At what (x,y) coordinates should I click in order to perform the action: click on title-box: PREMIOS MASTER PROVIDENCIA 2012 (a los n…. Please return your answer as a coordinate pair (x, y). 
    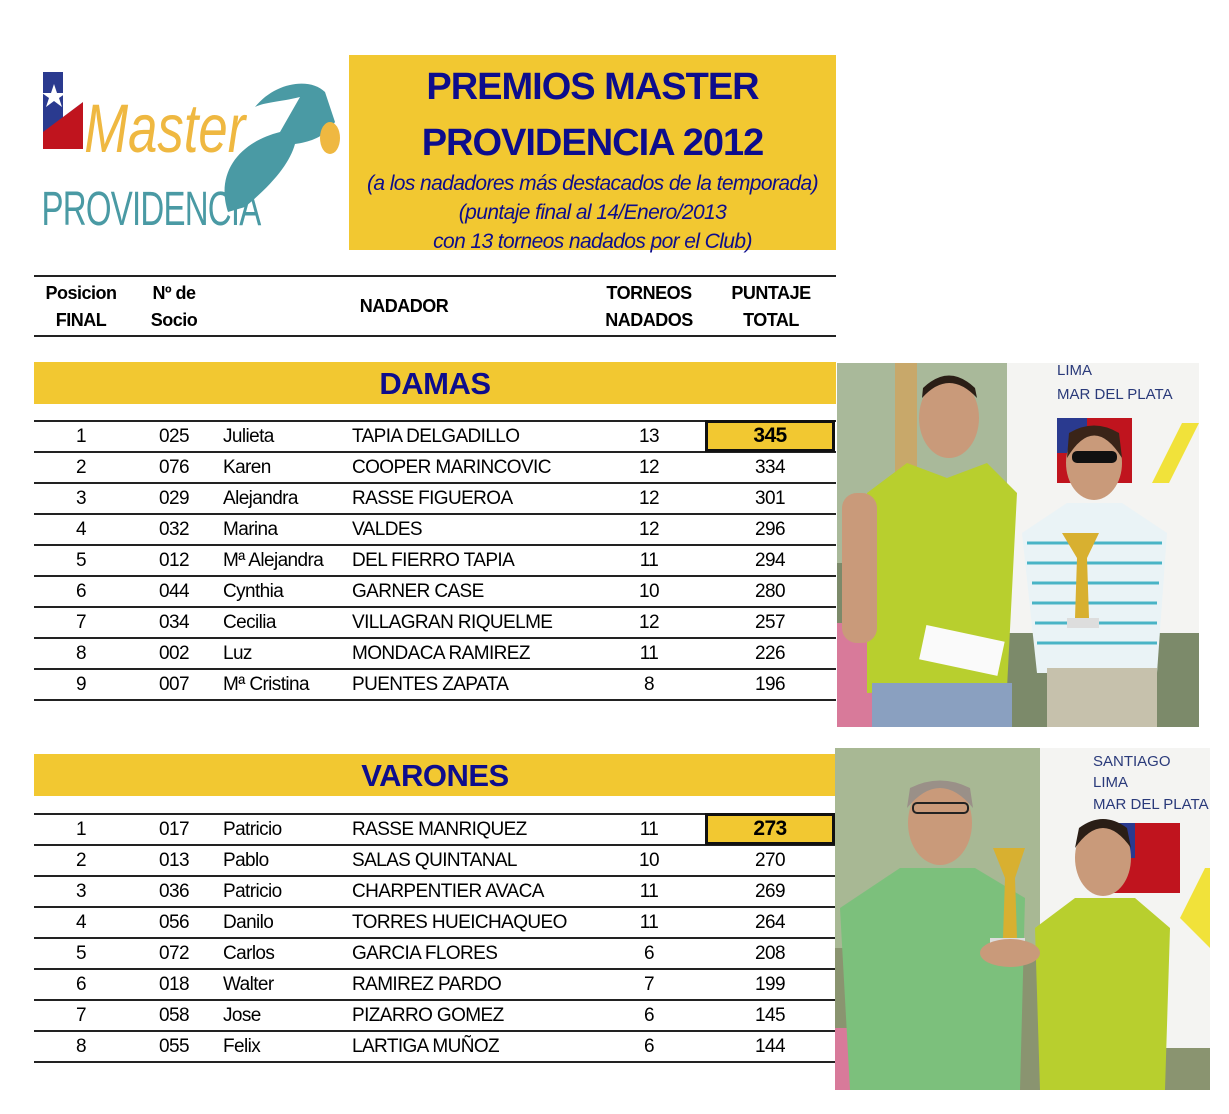
    Looking at the image, I should click on (592, 154).